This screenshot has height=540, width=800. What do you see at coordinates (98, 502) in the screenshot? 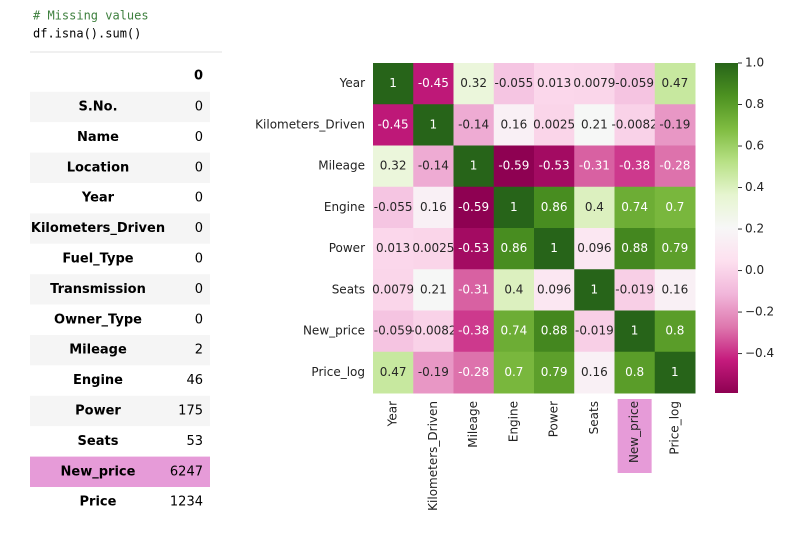
I see `row-label: Price` at bounding box center [98, 502].